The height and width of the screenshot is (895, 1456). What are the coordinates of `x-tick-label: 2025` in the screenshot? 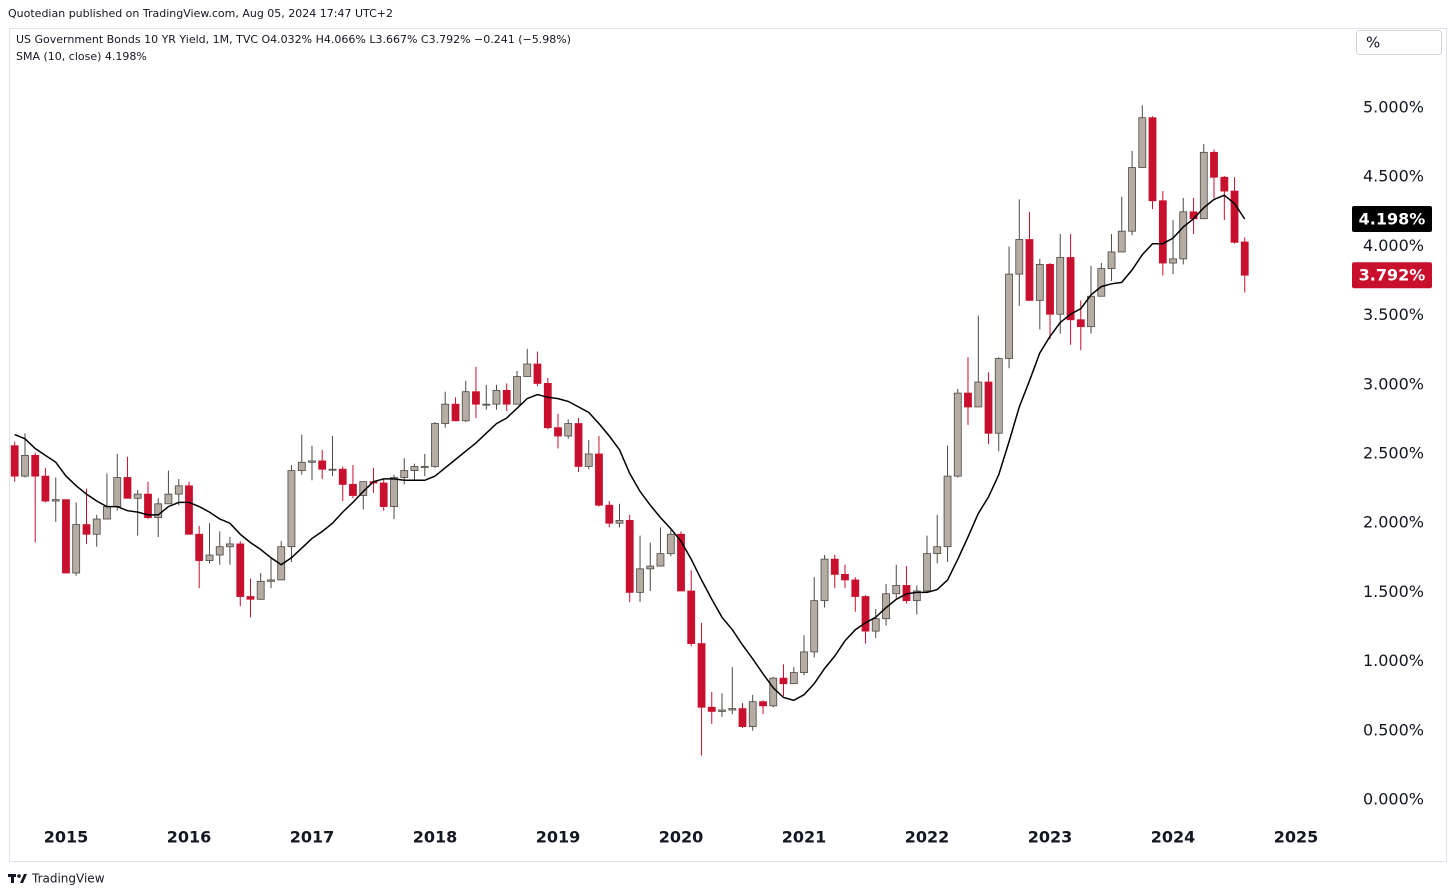 It's located at (1296, 837).